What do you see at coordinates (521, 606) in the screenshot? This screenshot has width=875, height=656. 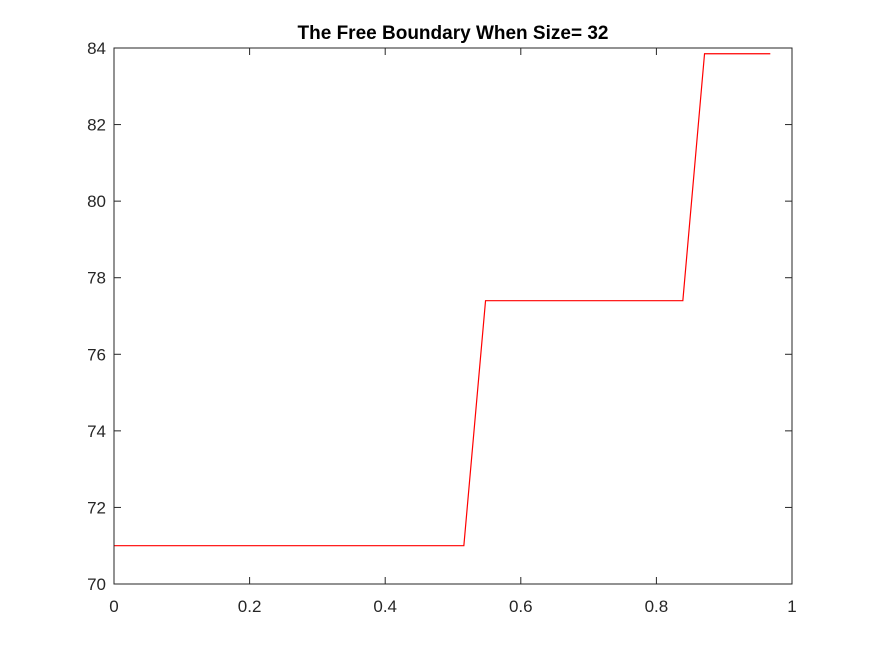 I see `x-tick-label: 0.6` at bounding box center [521, 606].